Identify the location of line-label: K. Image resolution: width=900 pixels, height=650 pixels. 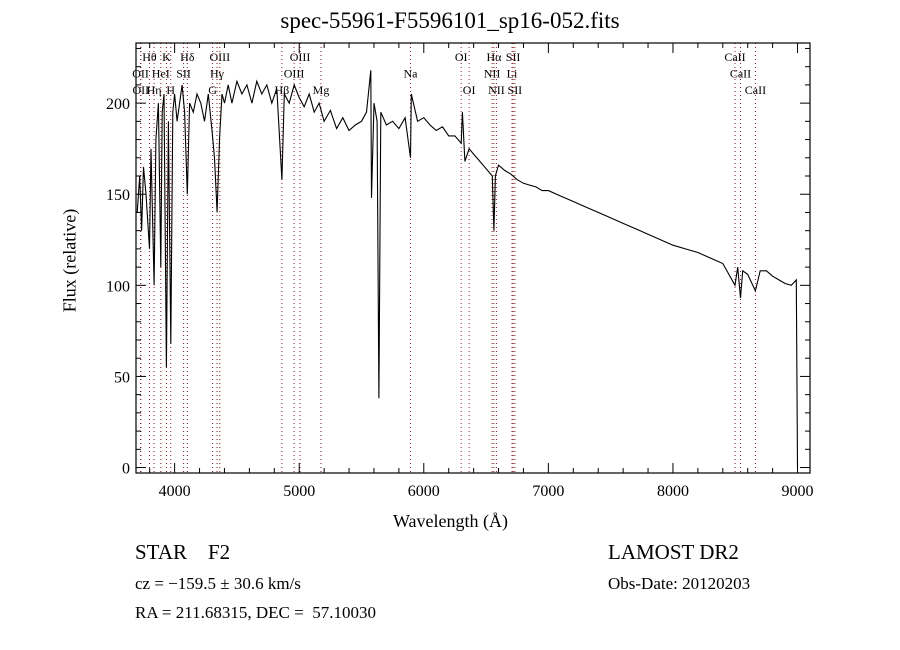
(166, 57).